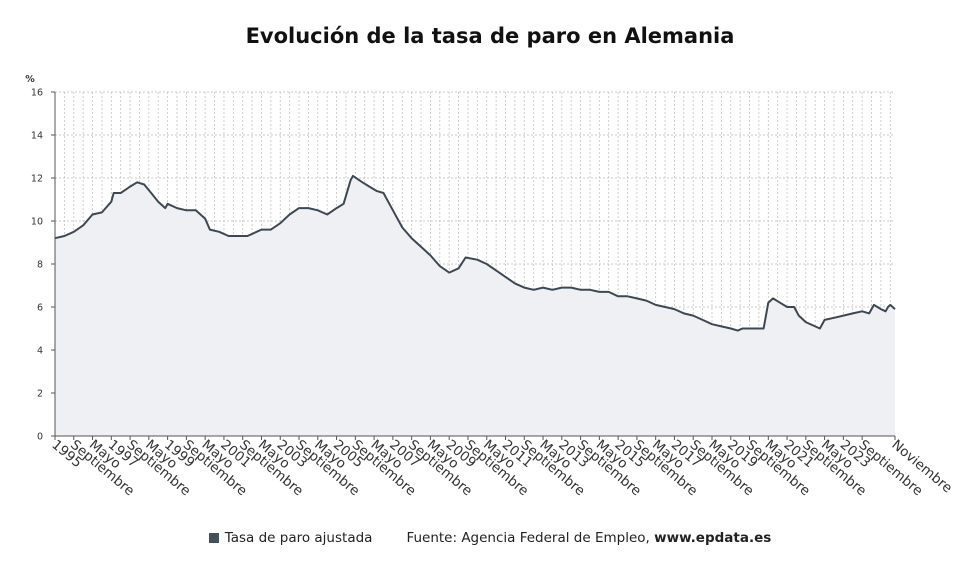 The width and height of the screenshot is (980, 575). Describe the element at coordinates (30, 79) in the screenshot. I see `y-axis-label: %` at that location.